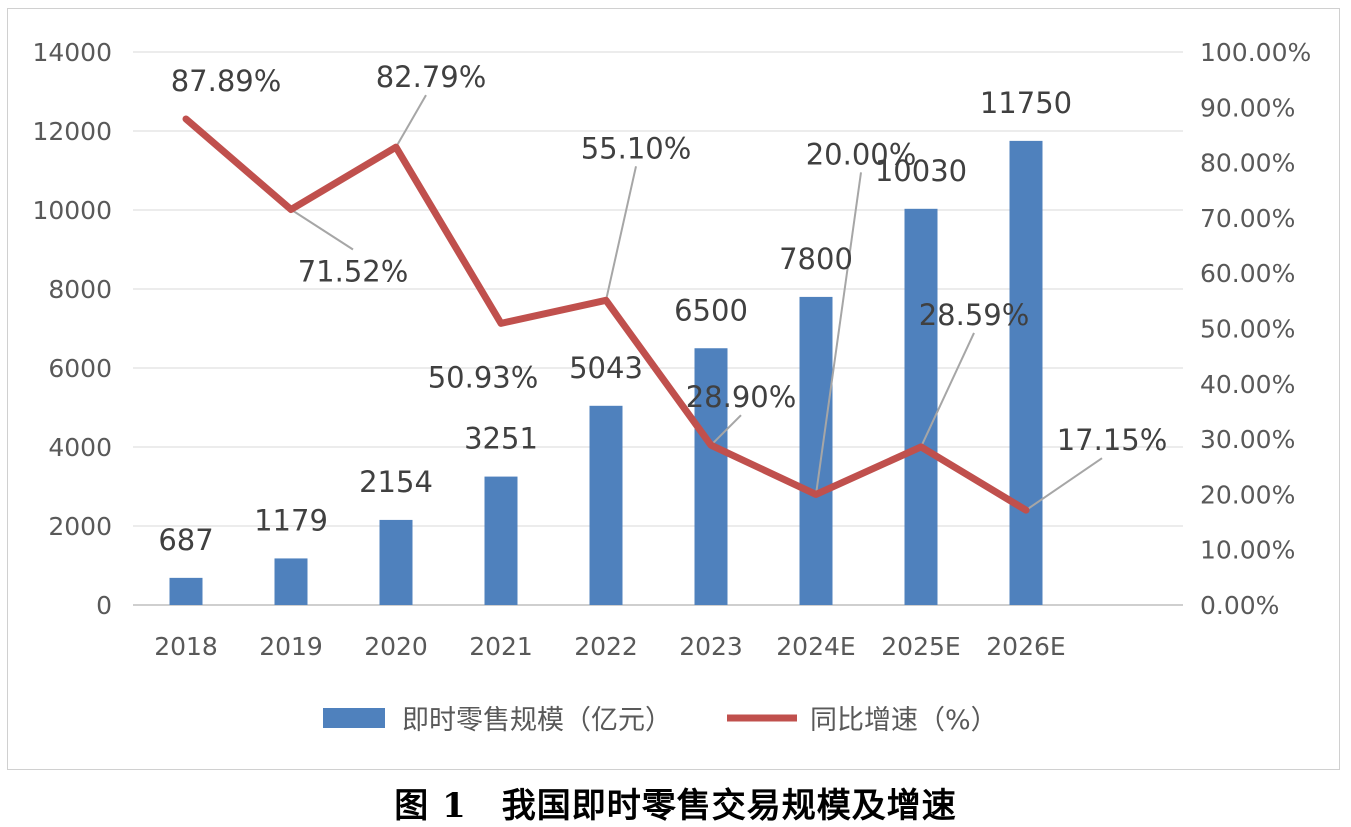 The image size is (1351, 827). I want to click on legend: 即时零售规模（亿元） 同比增速（%）, so click(660, 720).